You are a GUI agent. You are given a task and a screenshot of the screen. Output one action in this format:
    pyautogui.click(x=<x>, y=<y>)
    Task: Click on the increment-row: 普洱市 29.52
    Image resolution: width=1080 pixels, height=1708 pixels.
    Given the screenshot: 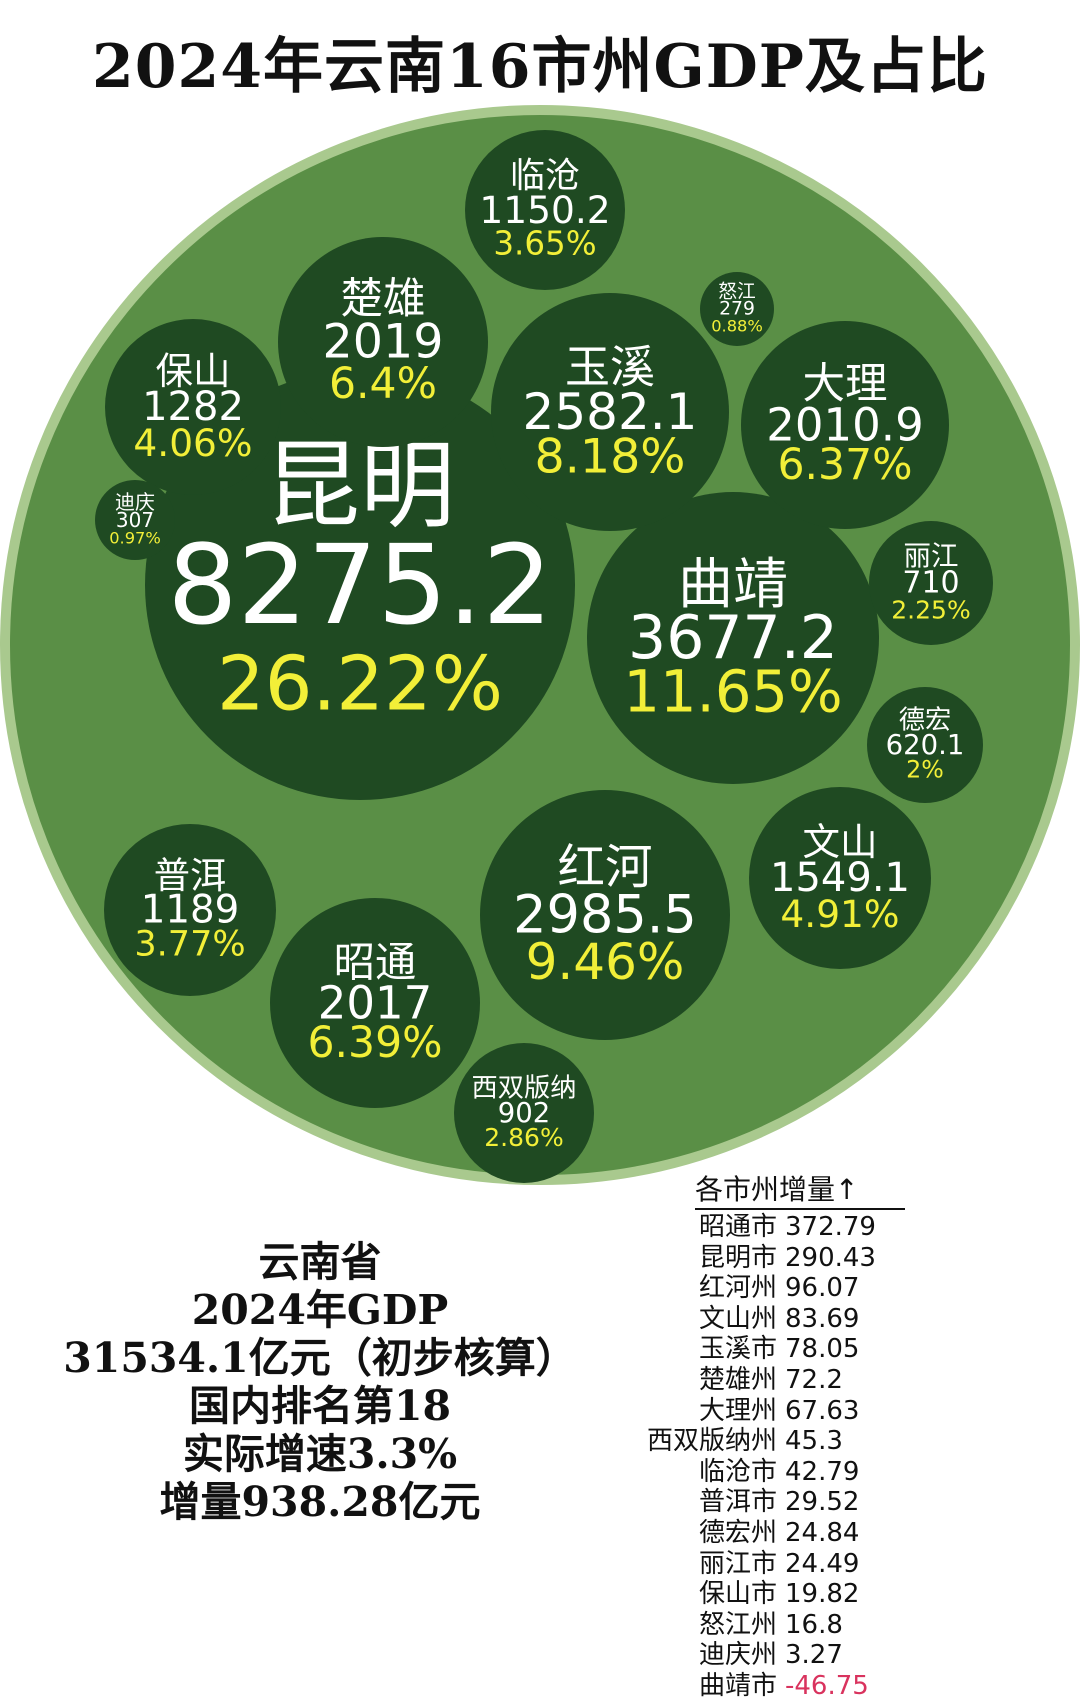 What is the action you would take?
    pyautogui.click(x=760, y=1502)
    